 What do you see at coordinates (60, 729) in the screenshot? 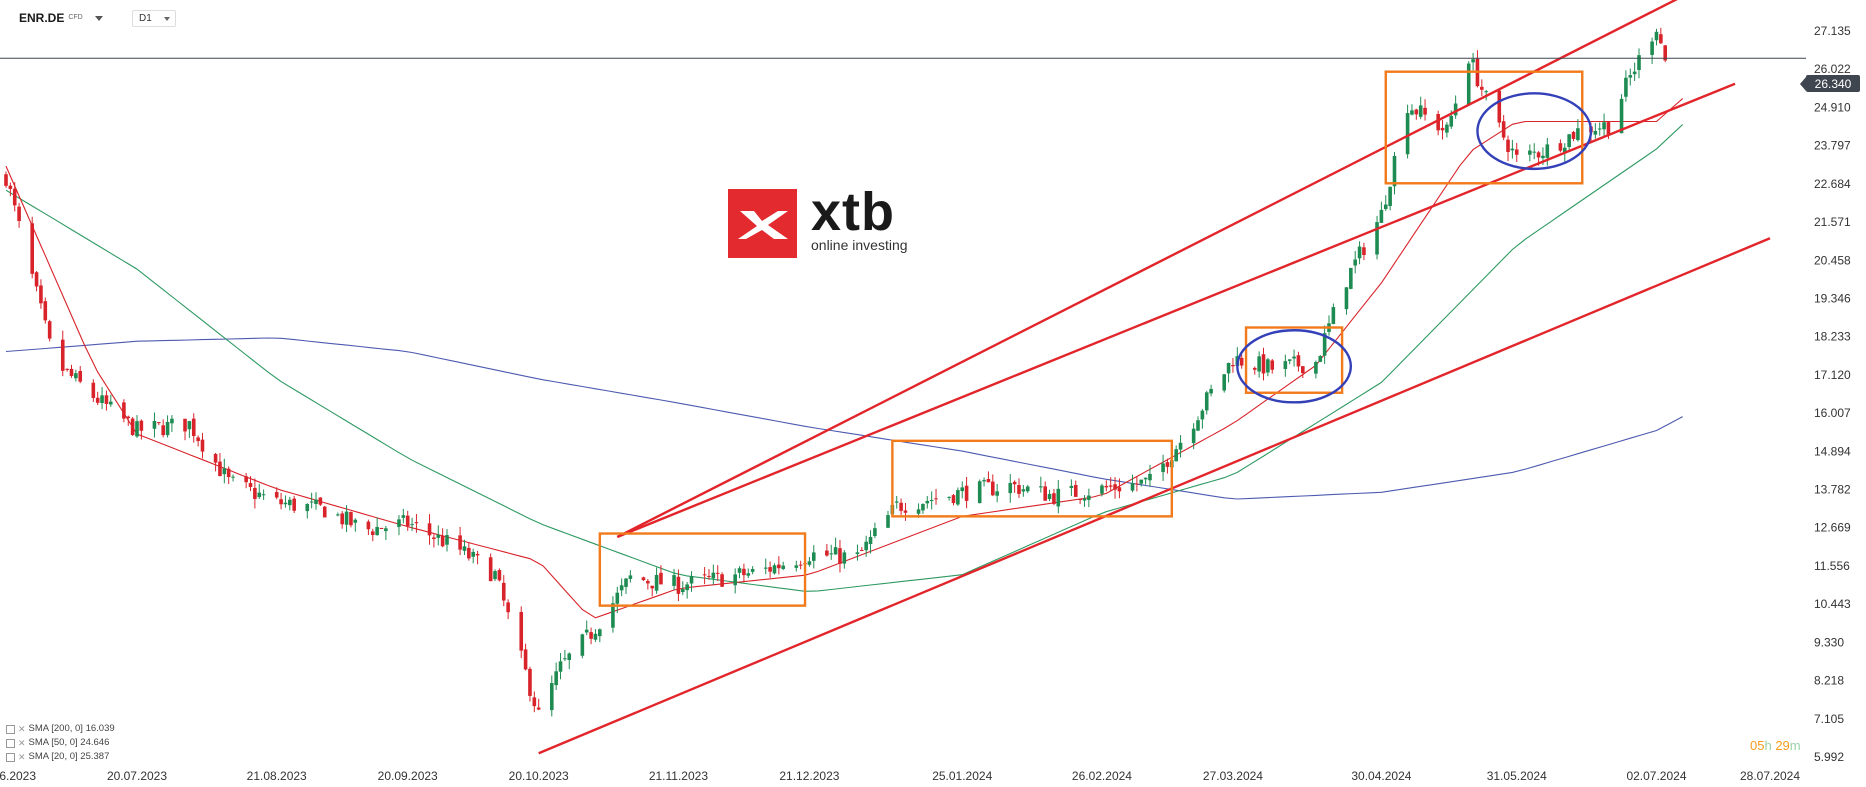
I see `legend-item-sma200: ✕ SMA [200, 0] 16.039` at bounding box center [60, 729].